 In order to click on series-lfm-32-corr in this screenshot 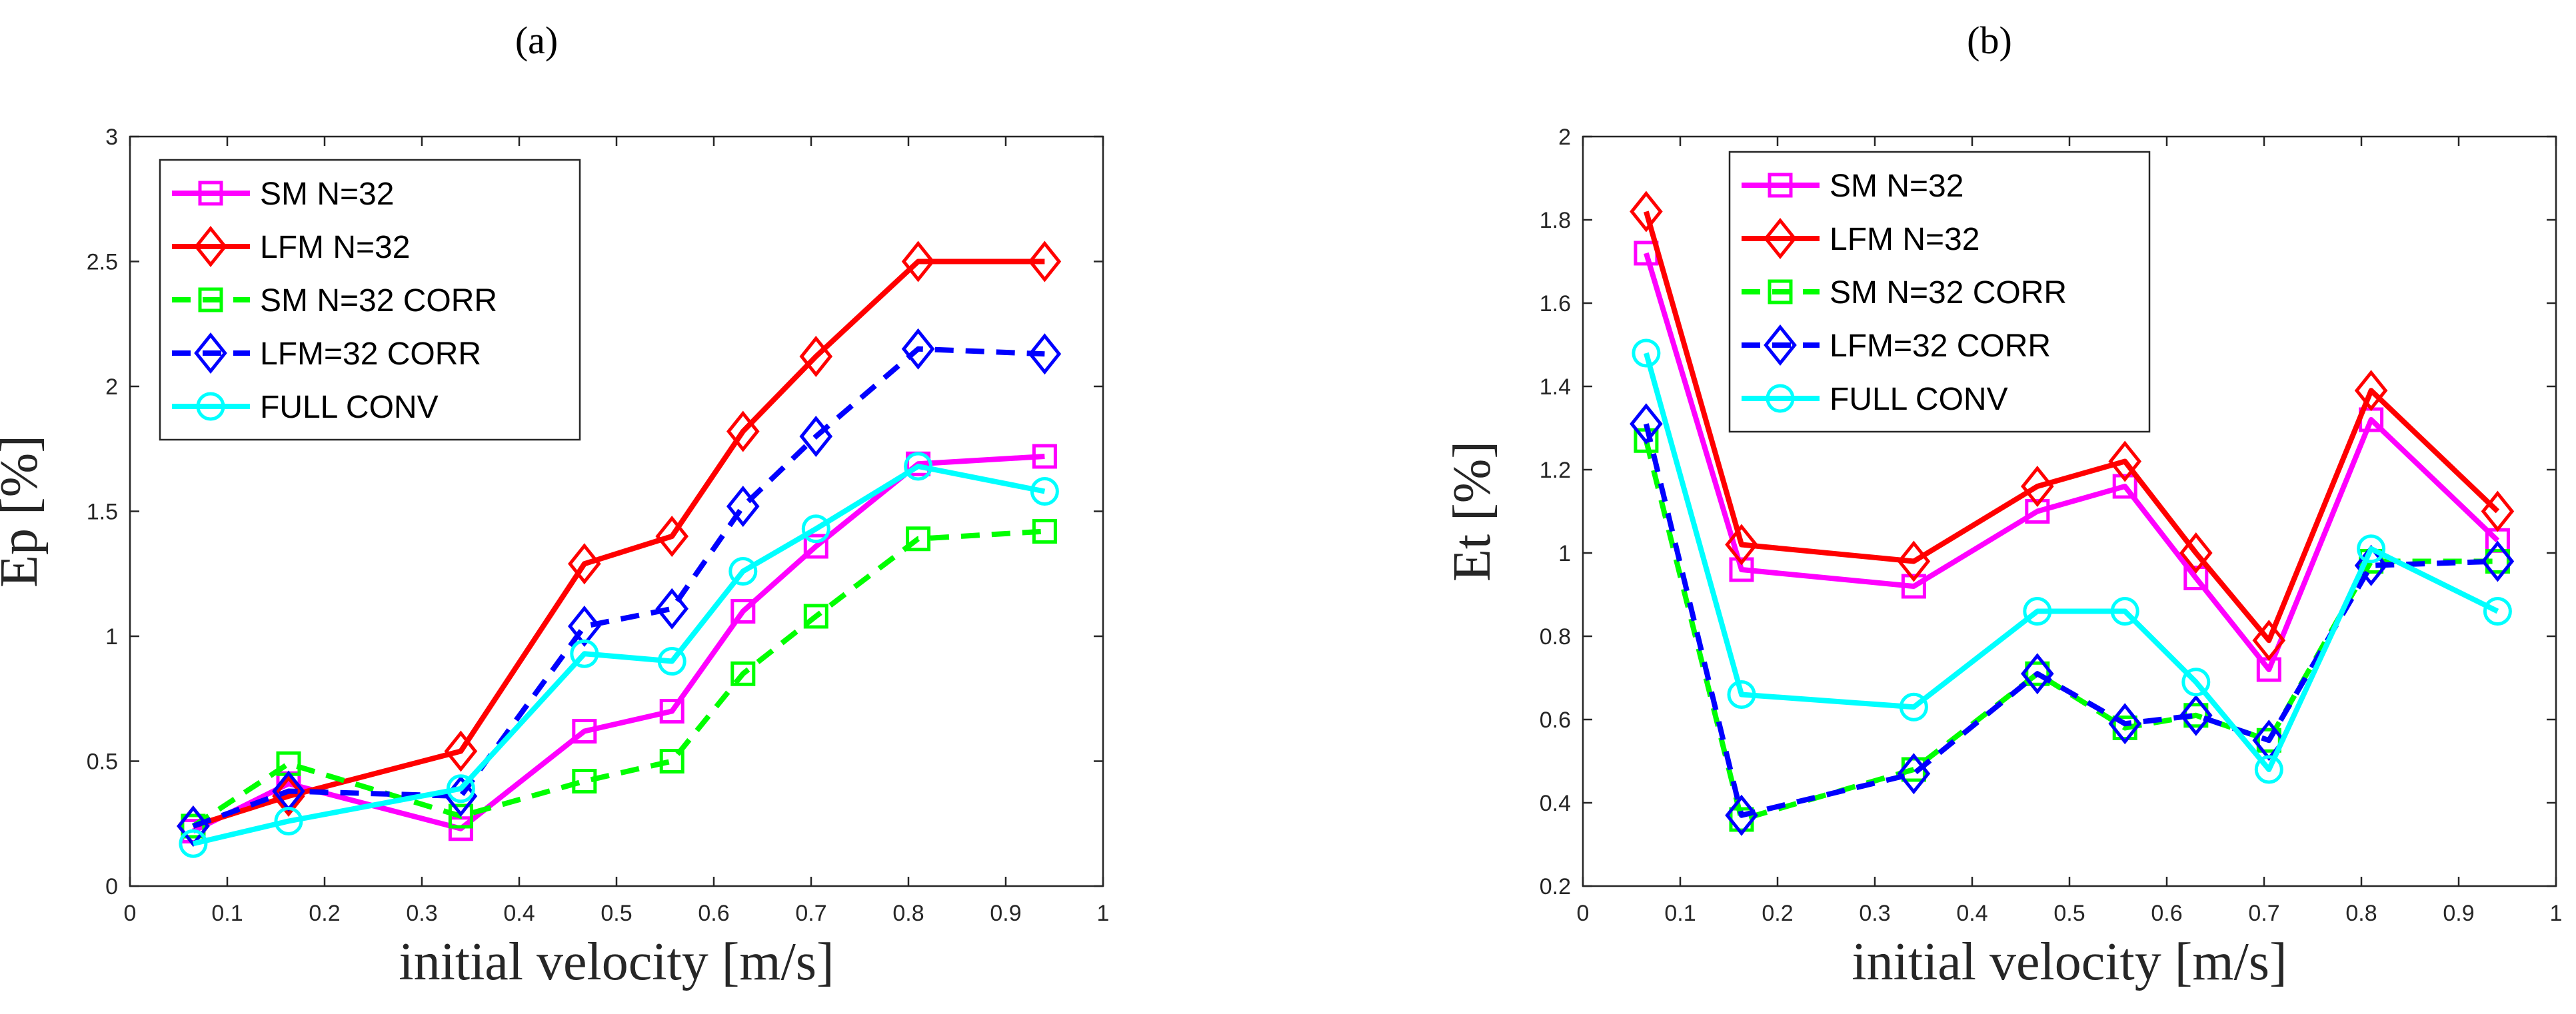, I will do `click(2072, 619)`.